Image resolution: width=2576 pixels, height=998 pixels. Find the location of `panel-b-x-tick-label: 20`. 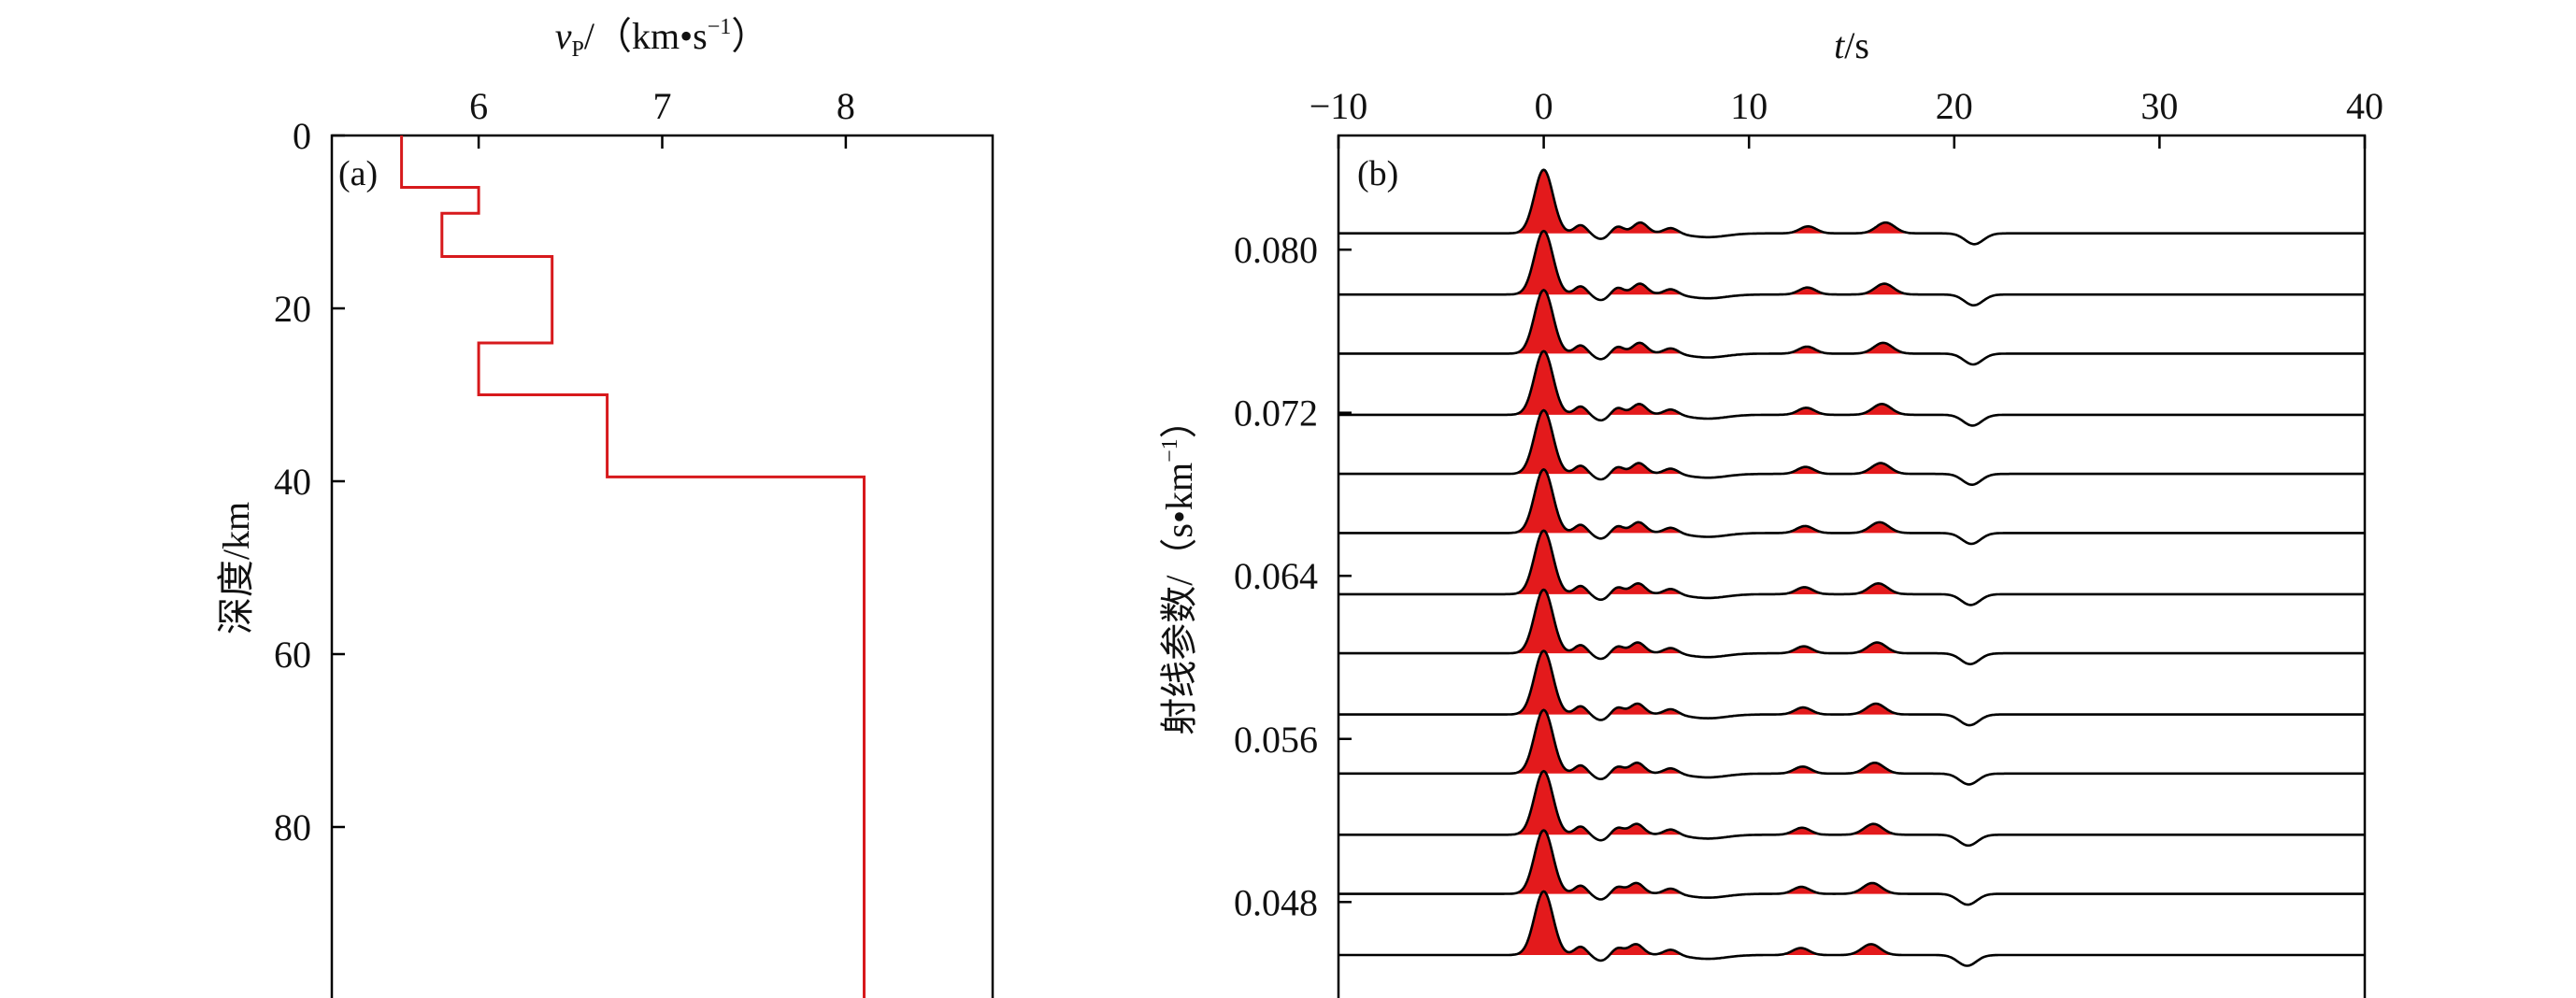

panel-b-x-tick-label: 20 is located at coordinates (1954, 106).